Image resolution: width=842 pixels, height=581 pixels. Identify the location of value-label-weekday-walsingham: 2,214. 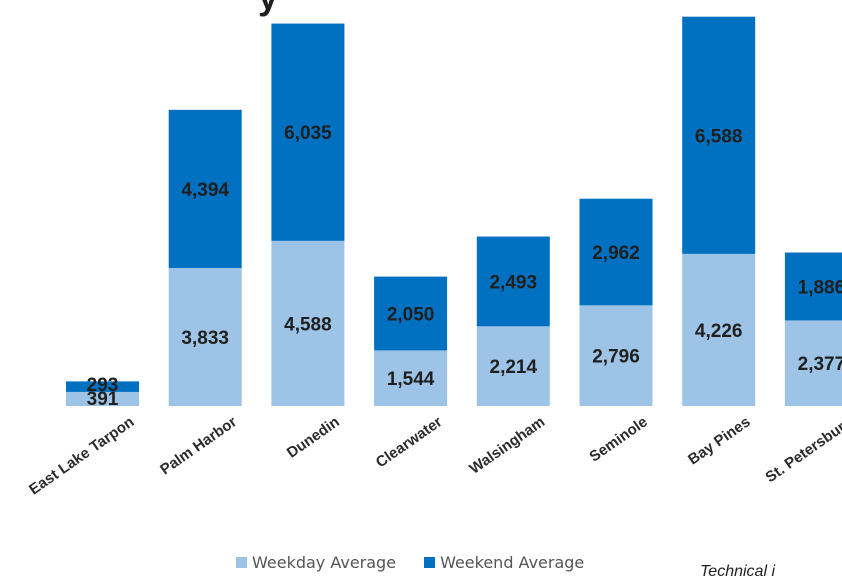
(514, 367).